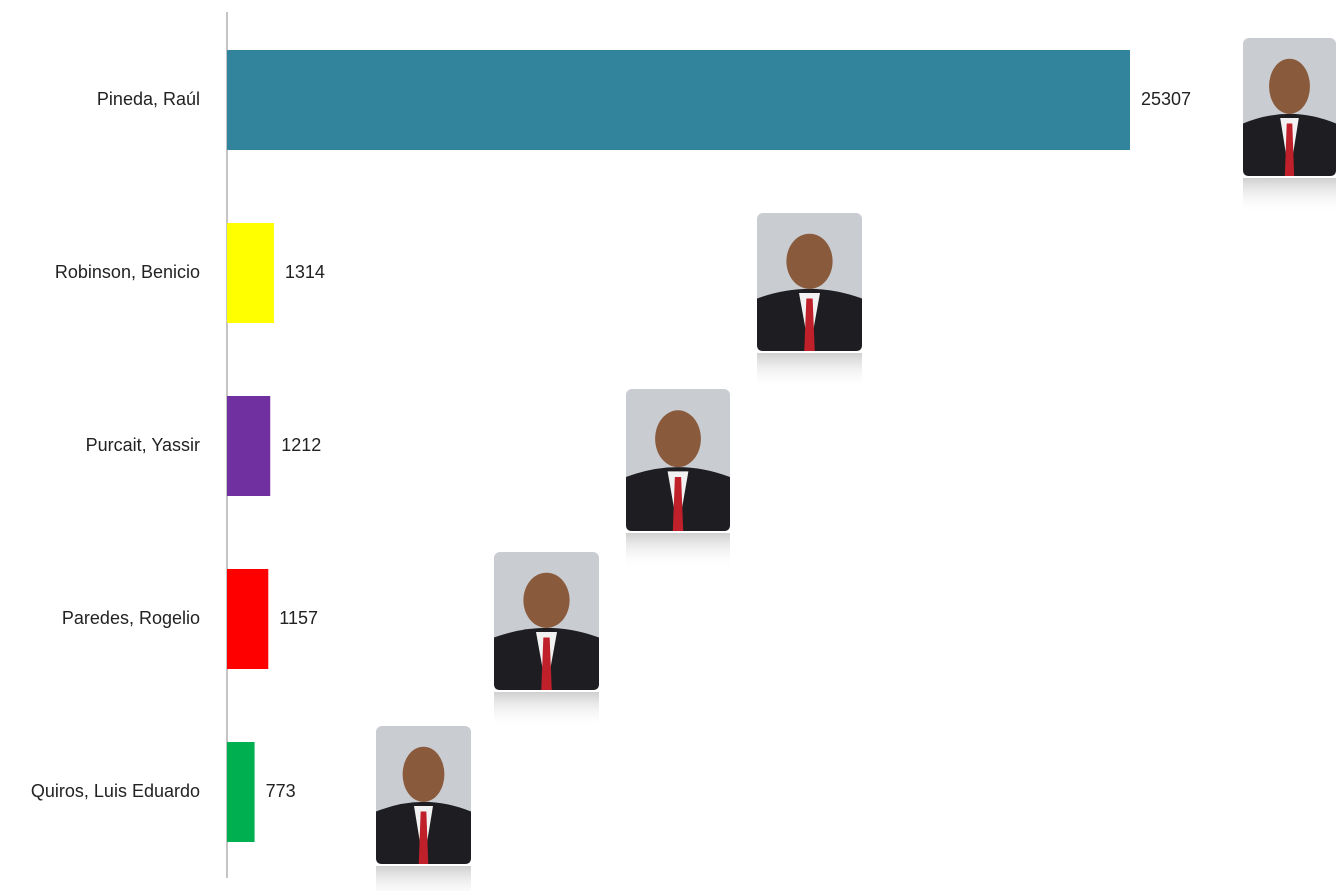 This screenshot has height=891, width=1336. What do you see at coordinates (281, 791) in the screenshot?
I see `value-label: 773` at bounding box center [281, 791].